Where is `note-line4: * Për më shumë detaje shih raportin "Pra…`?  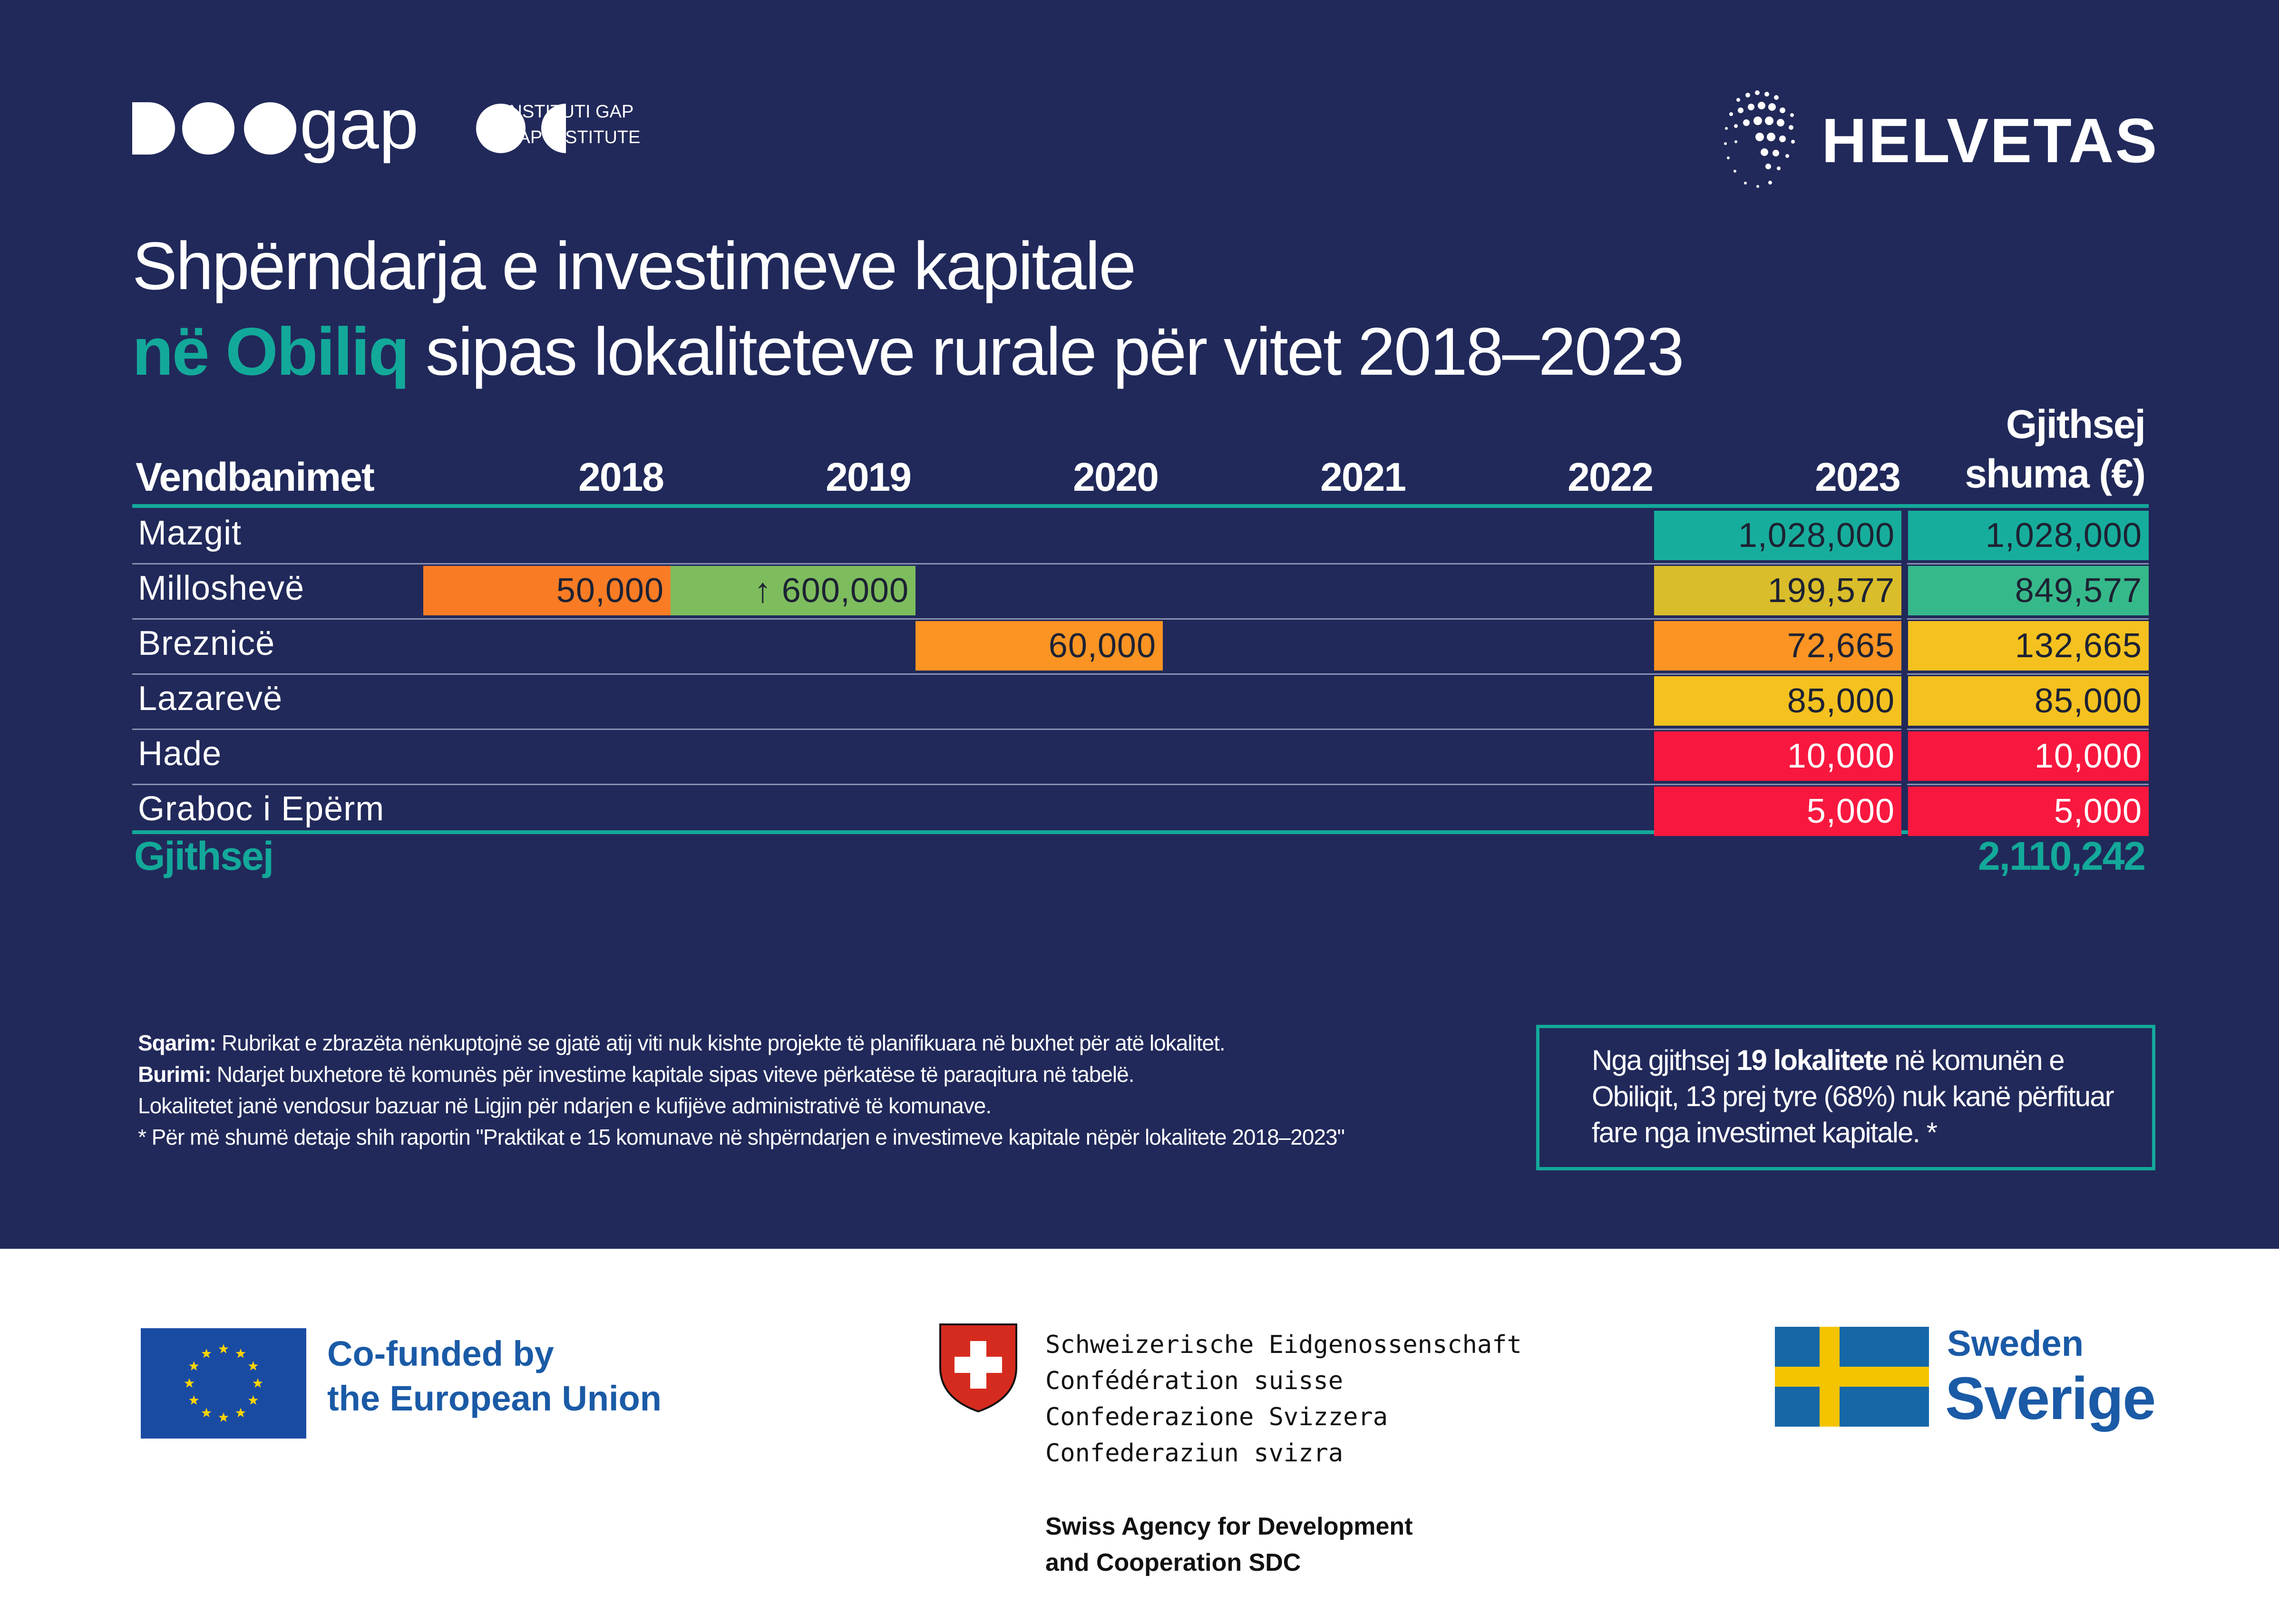
note-line4: * Për më shumë detaje shih raportin "Pra… is located at coordinates (741, 1137).